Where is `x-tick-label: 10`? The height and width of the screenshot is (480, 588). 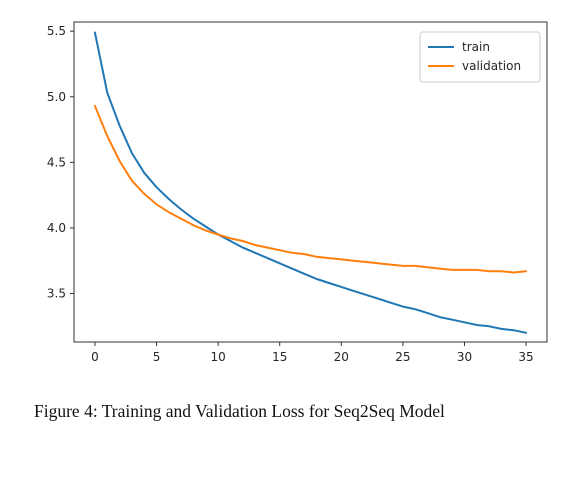
x-tick-label: 10 is located at coordinates (217, 357).